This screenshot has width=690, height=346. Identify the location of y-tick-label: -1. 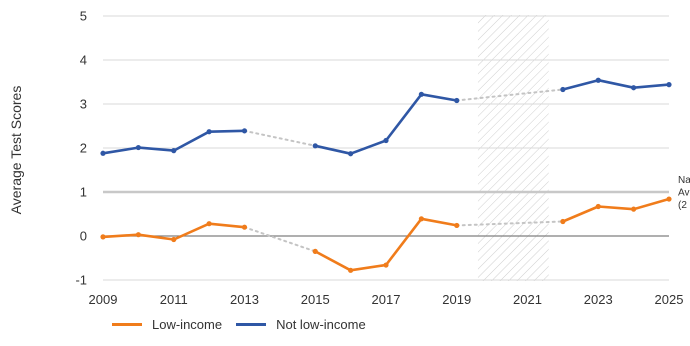
(81, 280).